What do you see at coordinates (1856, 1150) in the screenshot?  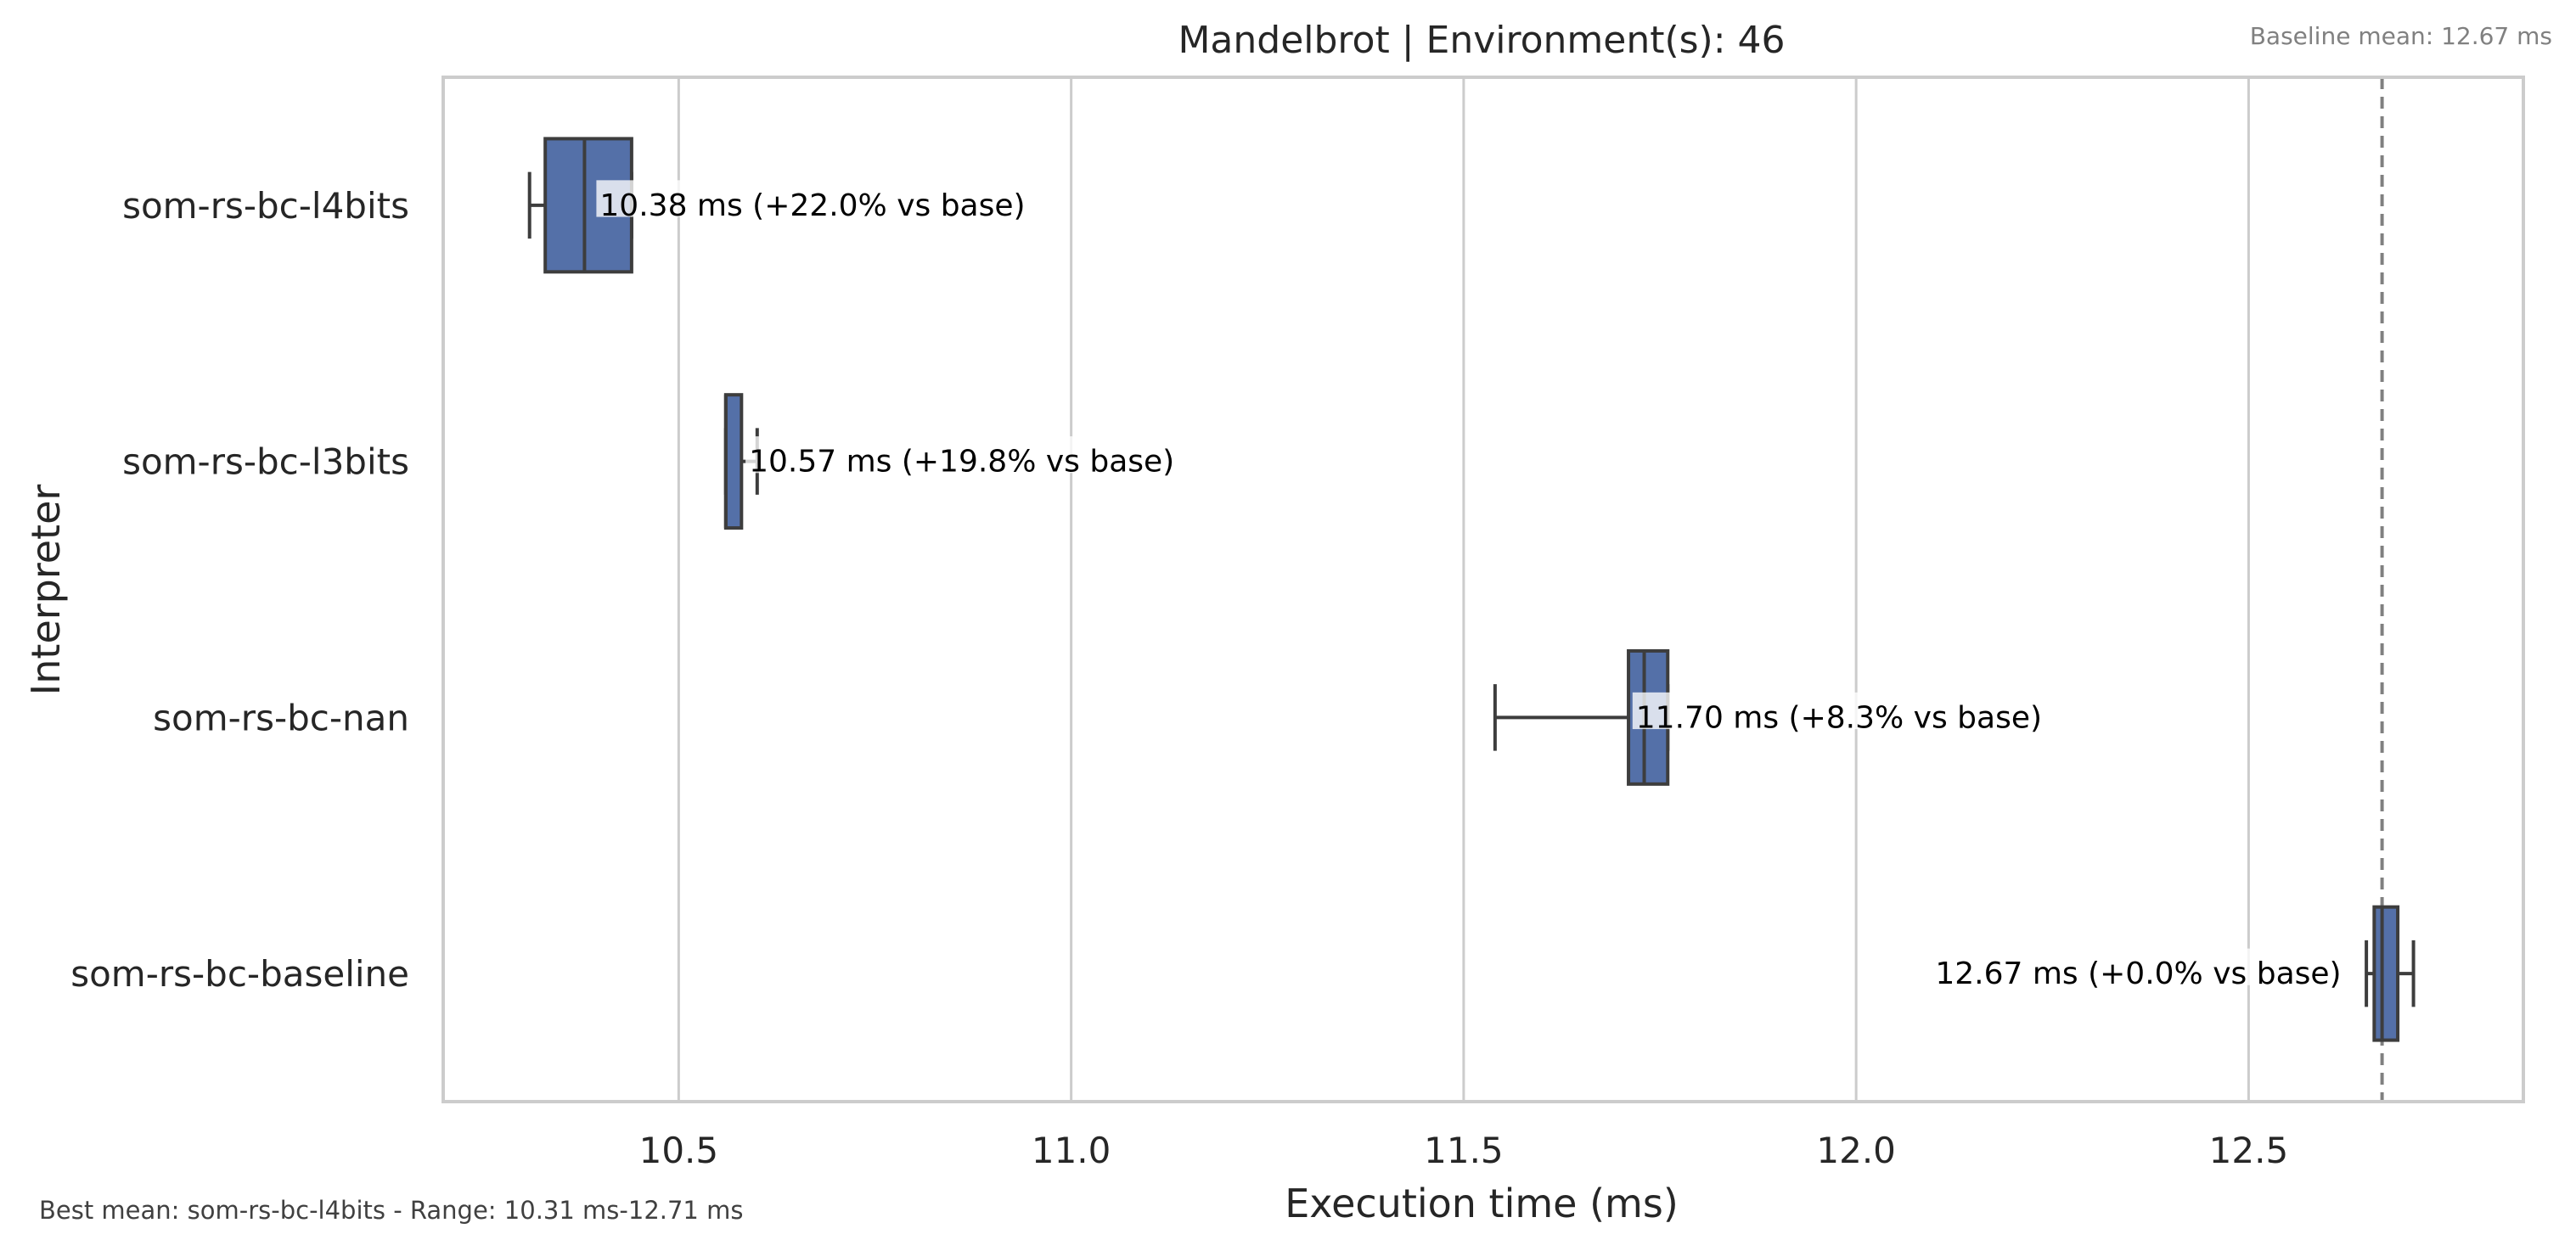 I see `x-tick-label: 12.0` at bounding box center [1856, 1150].